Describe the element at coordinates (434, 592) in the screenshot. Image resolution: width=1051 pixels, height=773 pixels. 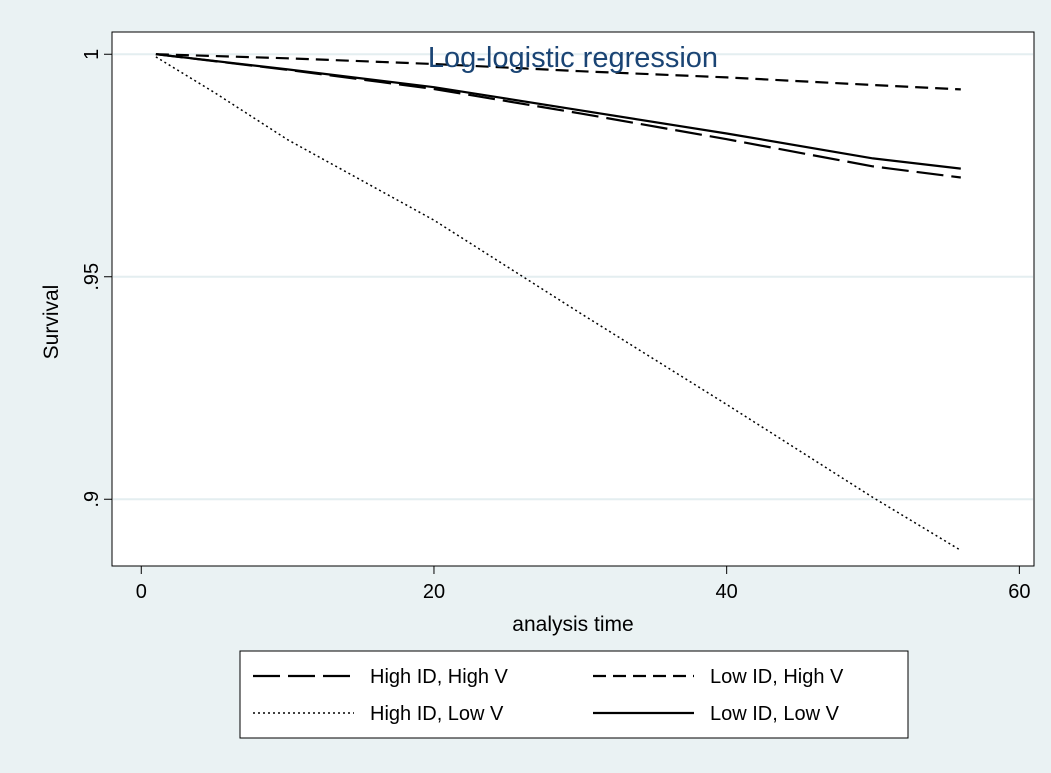
I see `x-tick-label: 20` at that location.